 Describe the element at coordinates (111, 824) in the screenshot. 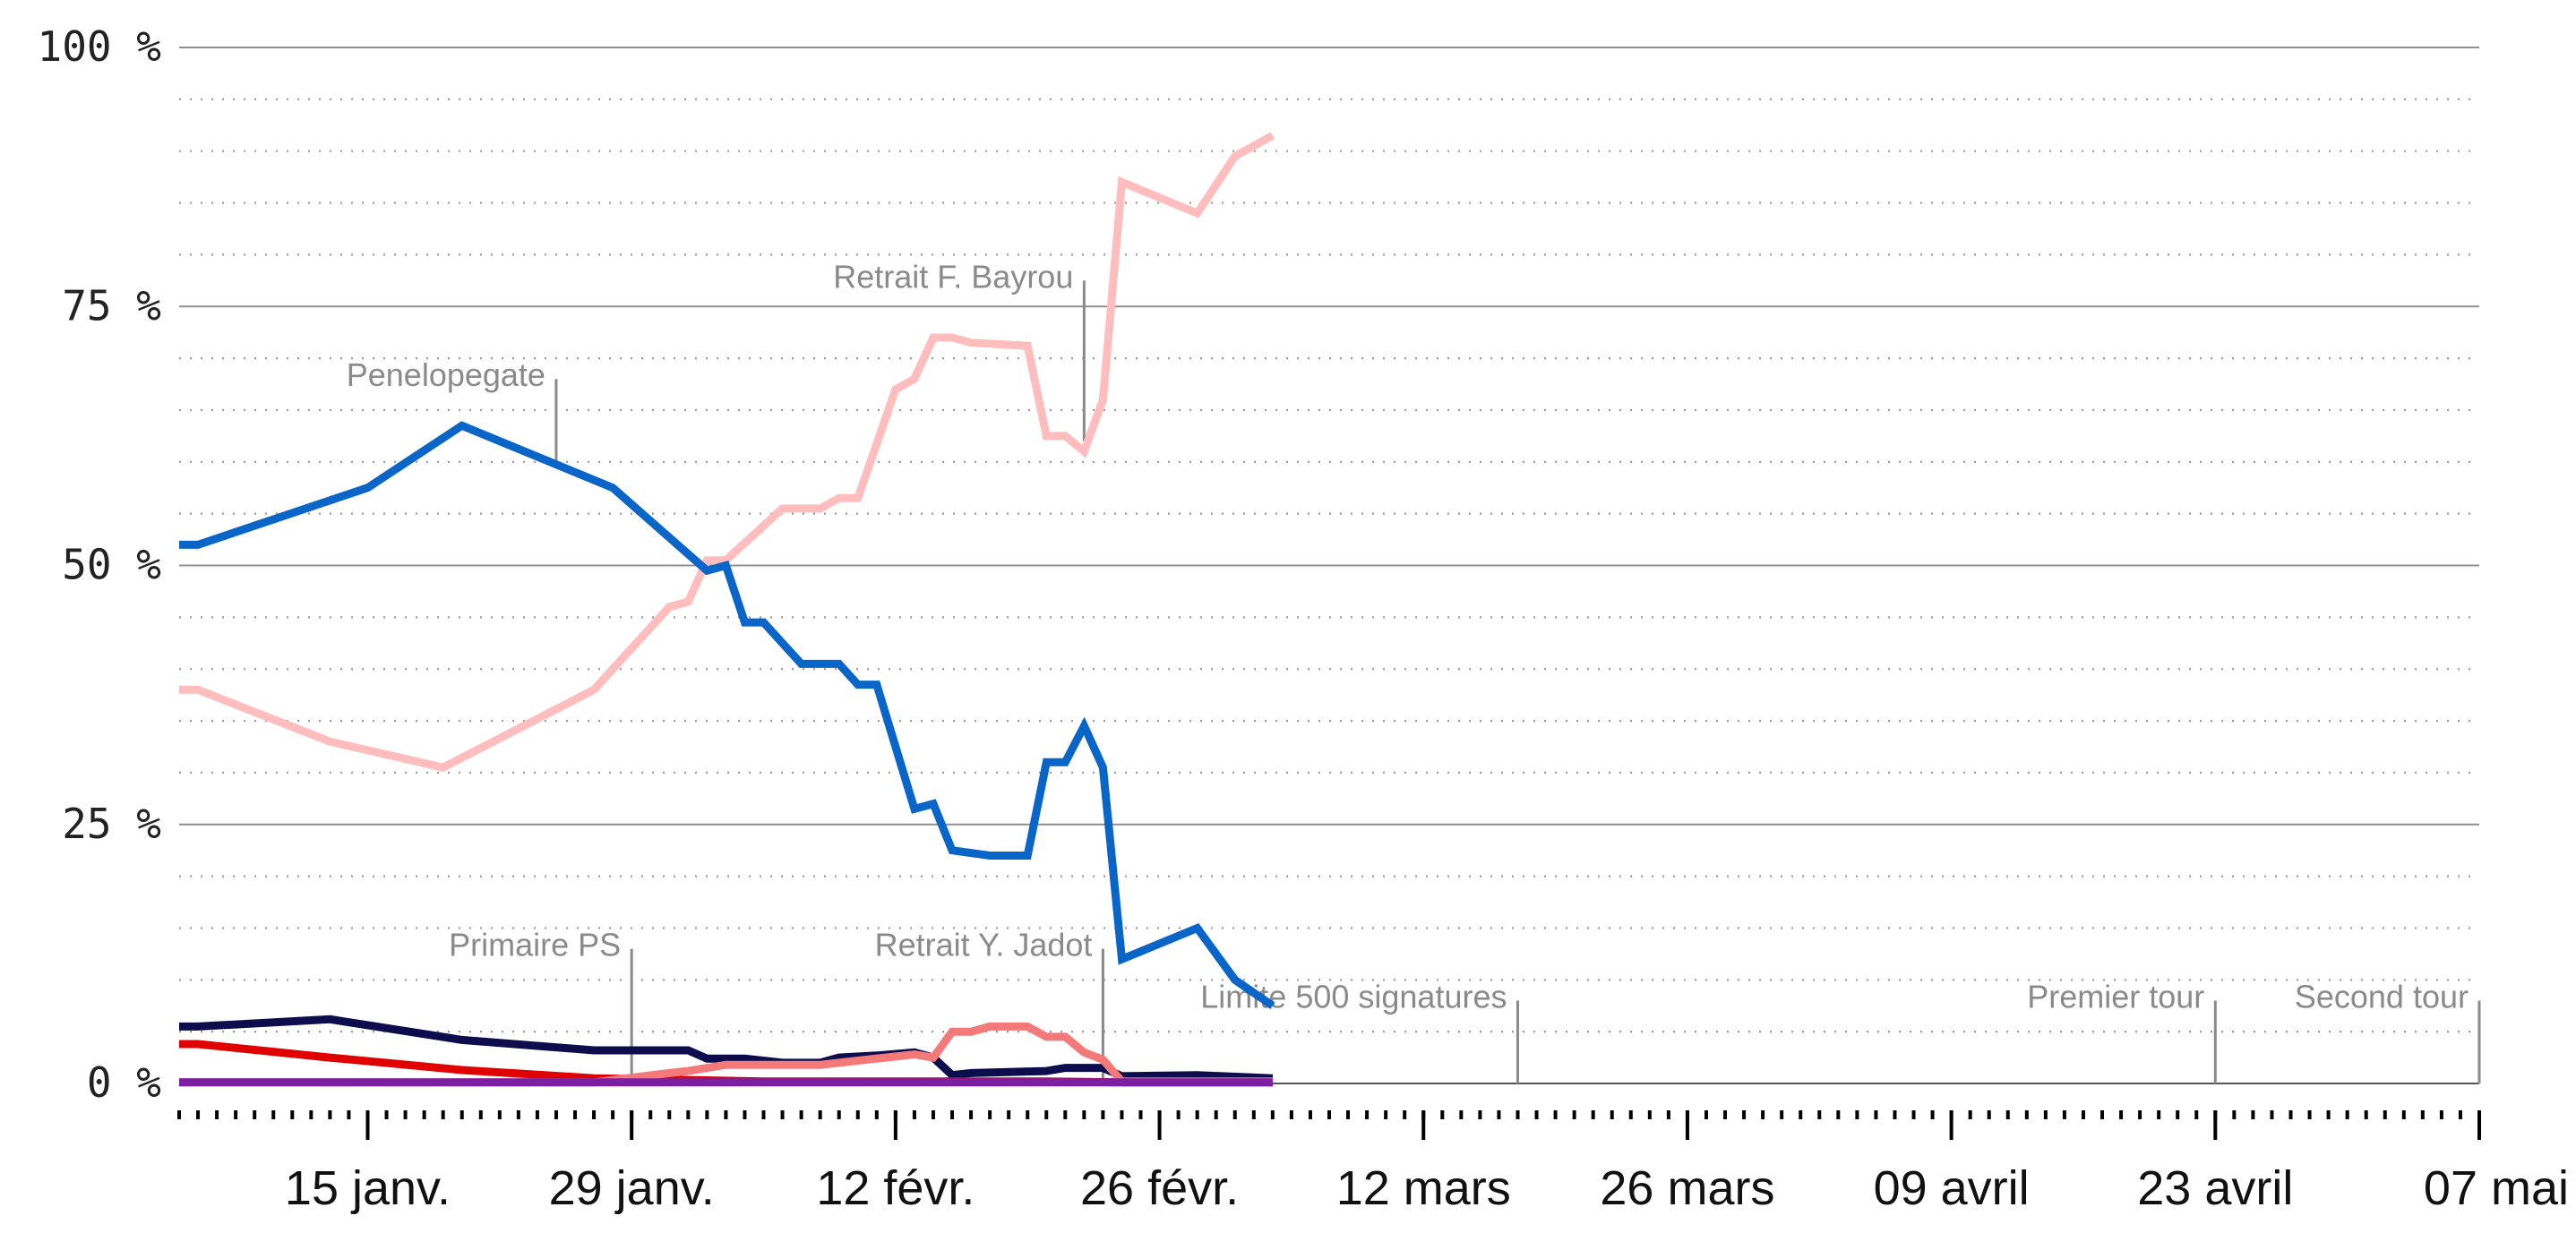

I see `y-tick-label: 25 %` at that location.